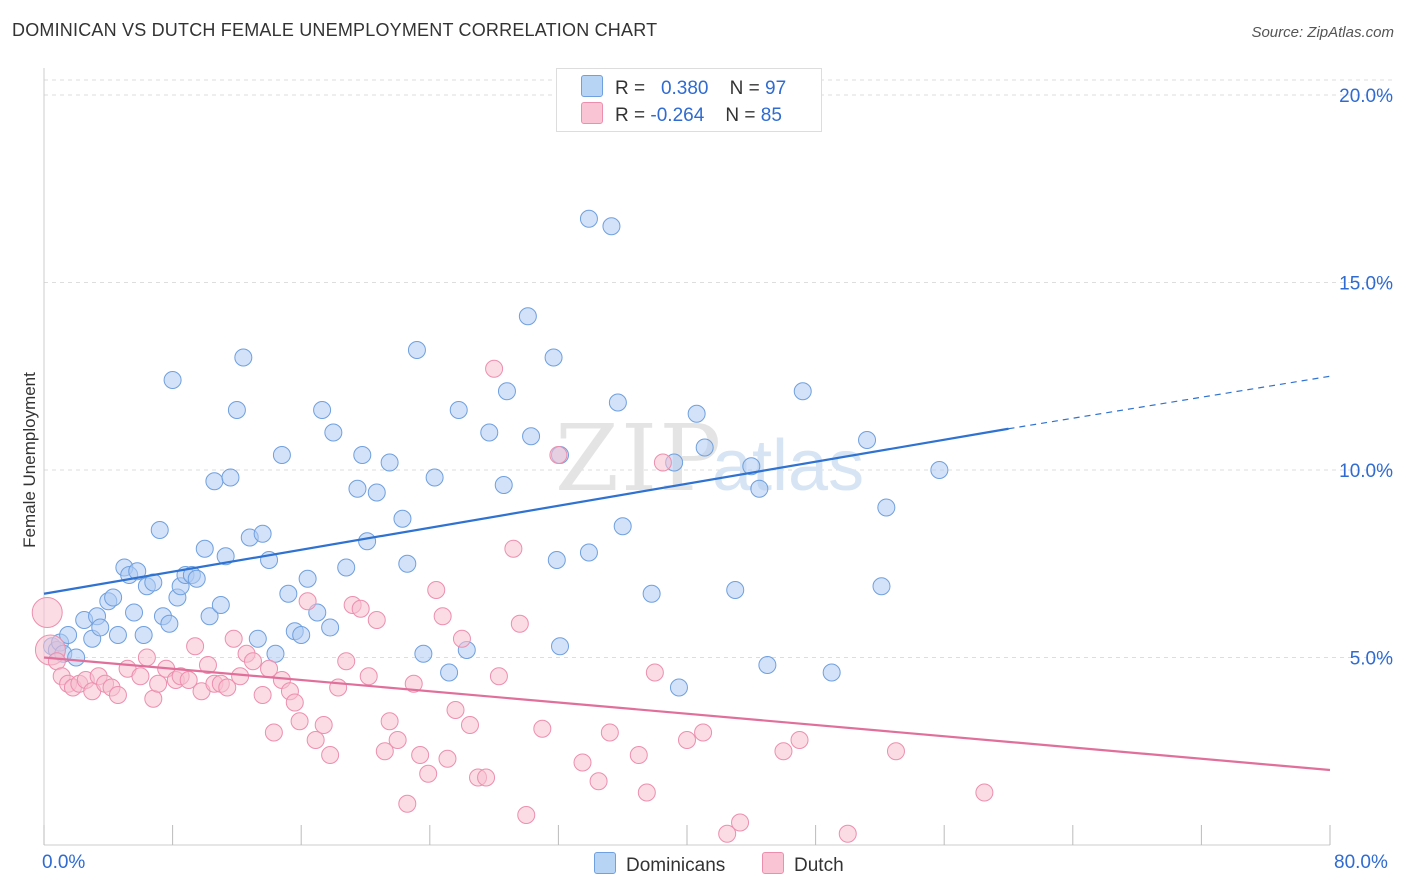 The height and width of the screenshot is (892, 1406). I want to click on y-tick-label: 10.0%, so click(1366, 471).